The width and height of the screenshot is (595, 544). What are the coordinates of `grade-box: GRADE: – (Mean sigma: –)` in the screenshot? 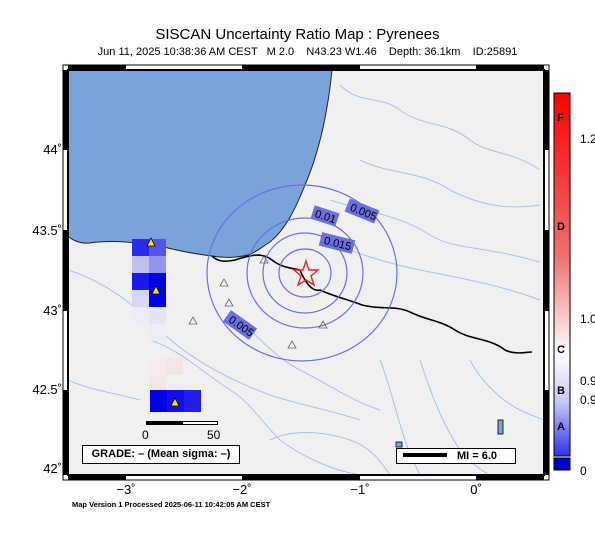 It's located at (161, 454).